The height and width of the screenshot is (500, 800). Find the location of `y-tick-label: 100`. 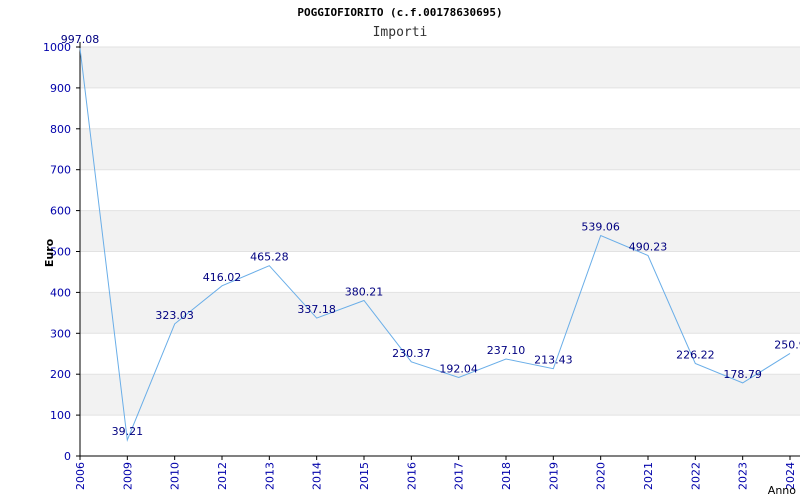

y-tick-label: 100 is located at coordinates (60, 415).